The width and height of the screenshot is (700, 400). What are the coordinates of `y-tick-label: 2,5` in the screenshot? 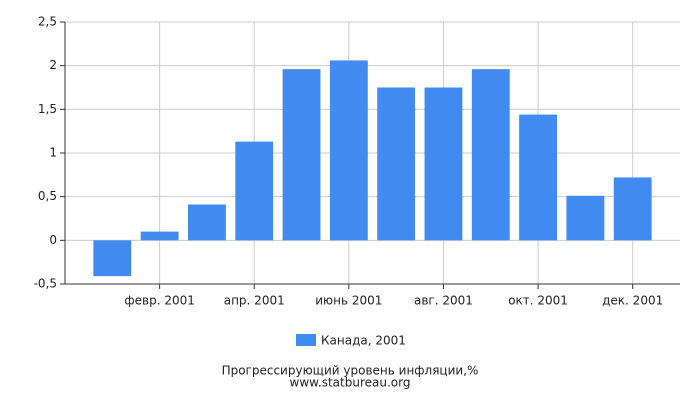 It's located at (47, 22).